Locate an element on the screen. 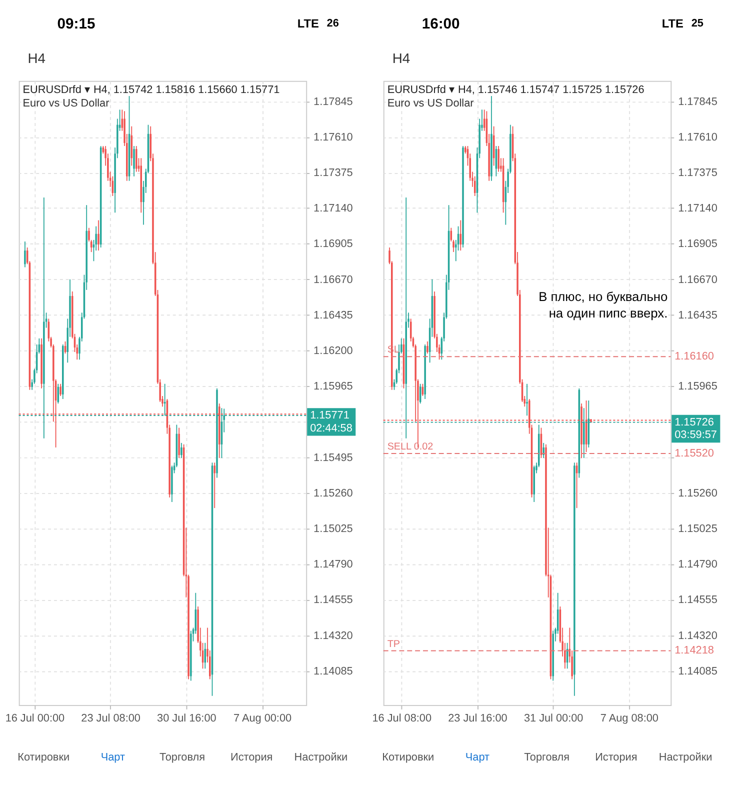 This screenshot has height=800, width=739. ref-line-label: 1.16160 is located at coordinates (694, 356).